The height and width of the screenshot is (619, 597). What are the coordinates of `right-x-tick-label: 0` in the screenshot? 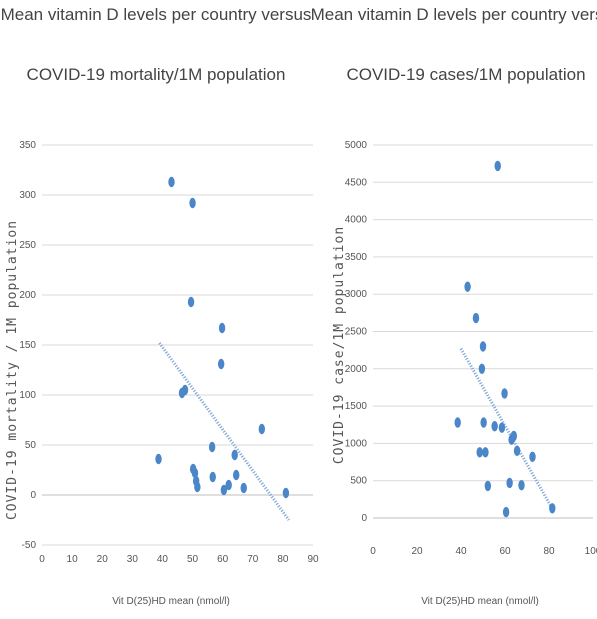 It's located at (373, 551).